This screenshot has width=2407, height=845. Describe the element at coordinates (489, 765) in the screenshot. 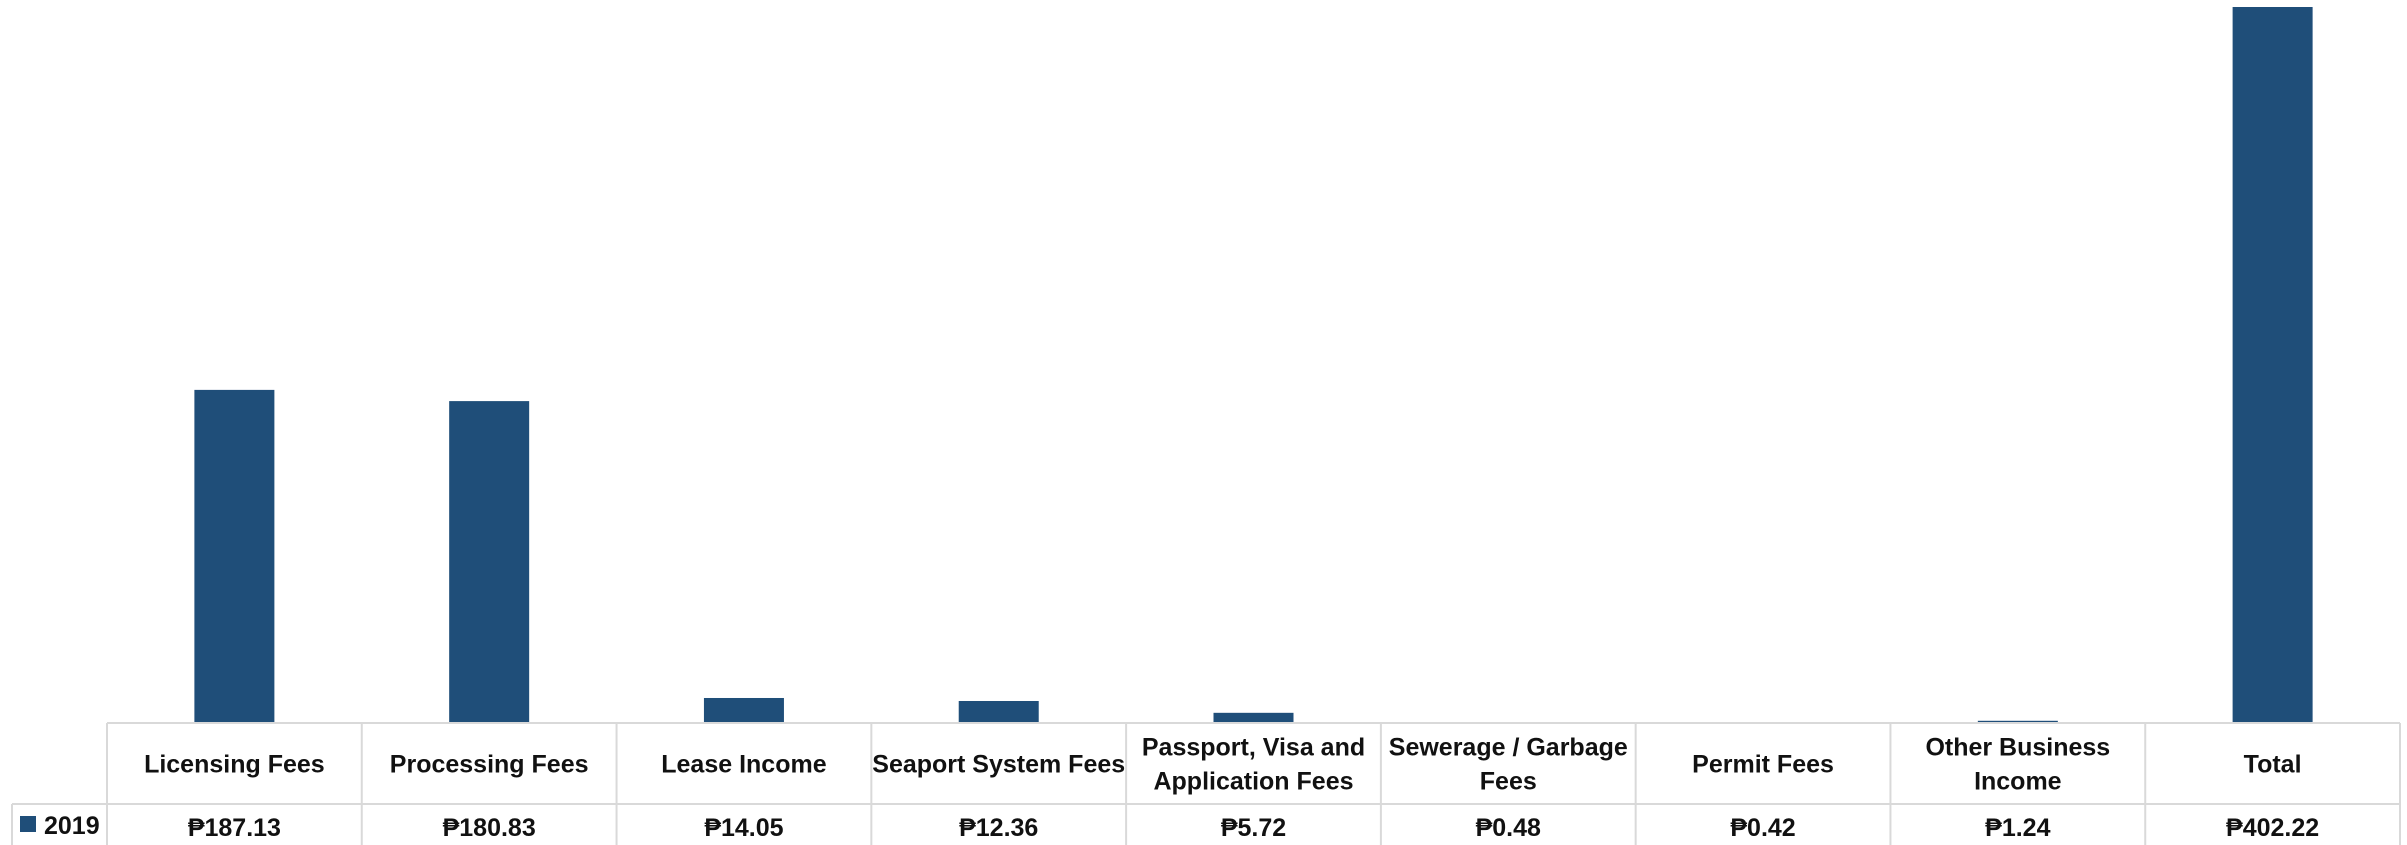

I see `category-label: Processing Fees` at that location.